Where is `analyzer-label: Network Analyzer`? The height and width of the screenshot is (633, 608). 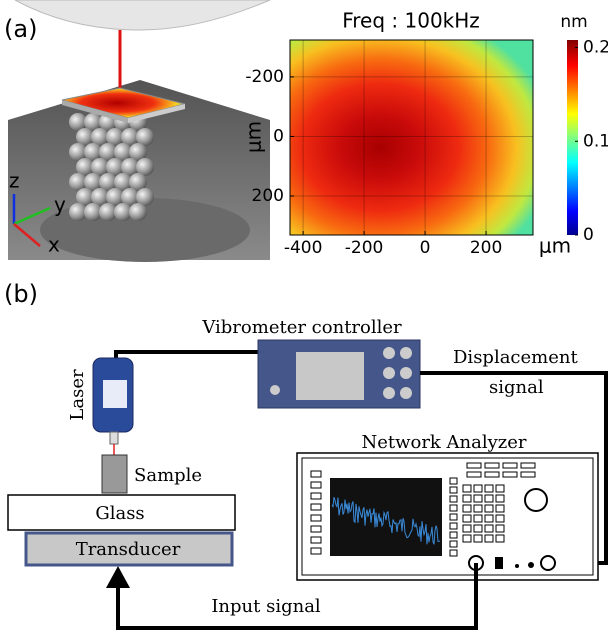
analyzer-label: Network Analyzer is located at coordinates (443, 442).